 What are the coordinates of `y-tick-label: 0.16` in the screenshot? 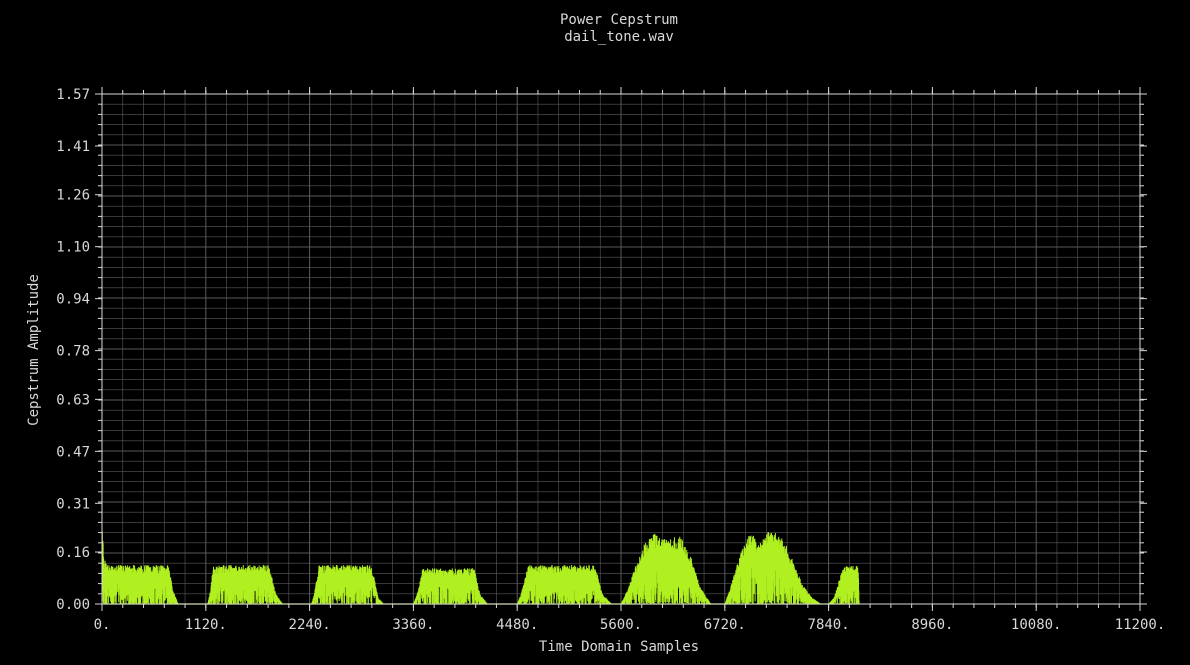 It's located at (73, 553).